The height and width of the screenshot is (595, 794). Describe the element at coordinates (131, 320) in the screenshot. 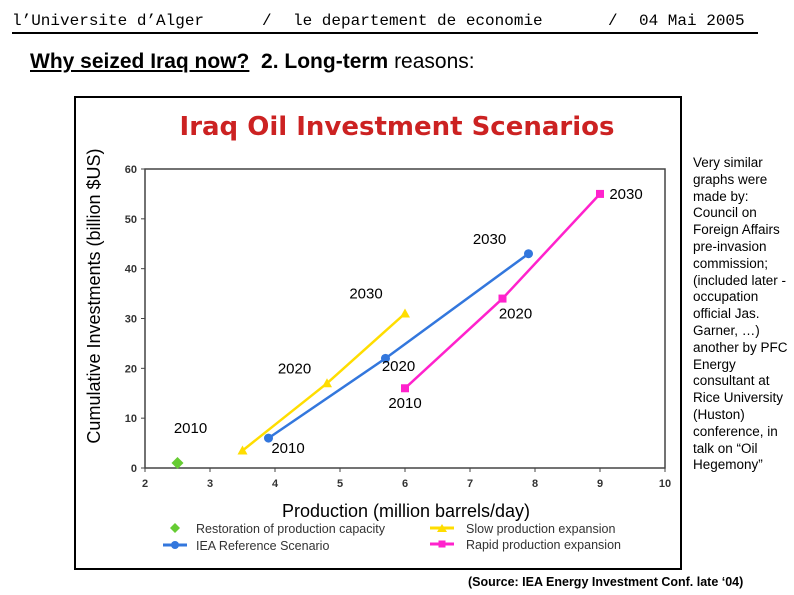

I see `y-tick-label: 30` at that location.